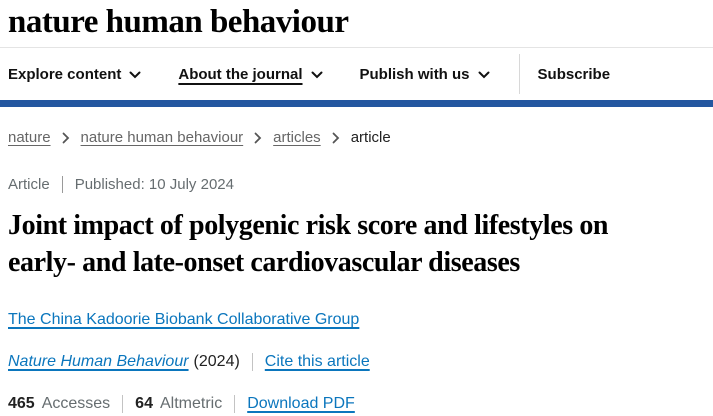  Describe the element at coordinates (356, 184) in the screenshot. I see `article-meta-row: Article Published: 10 July 2024` at that location.